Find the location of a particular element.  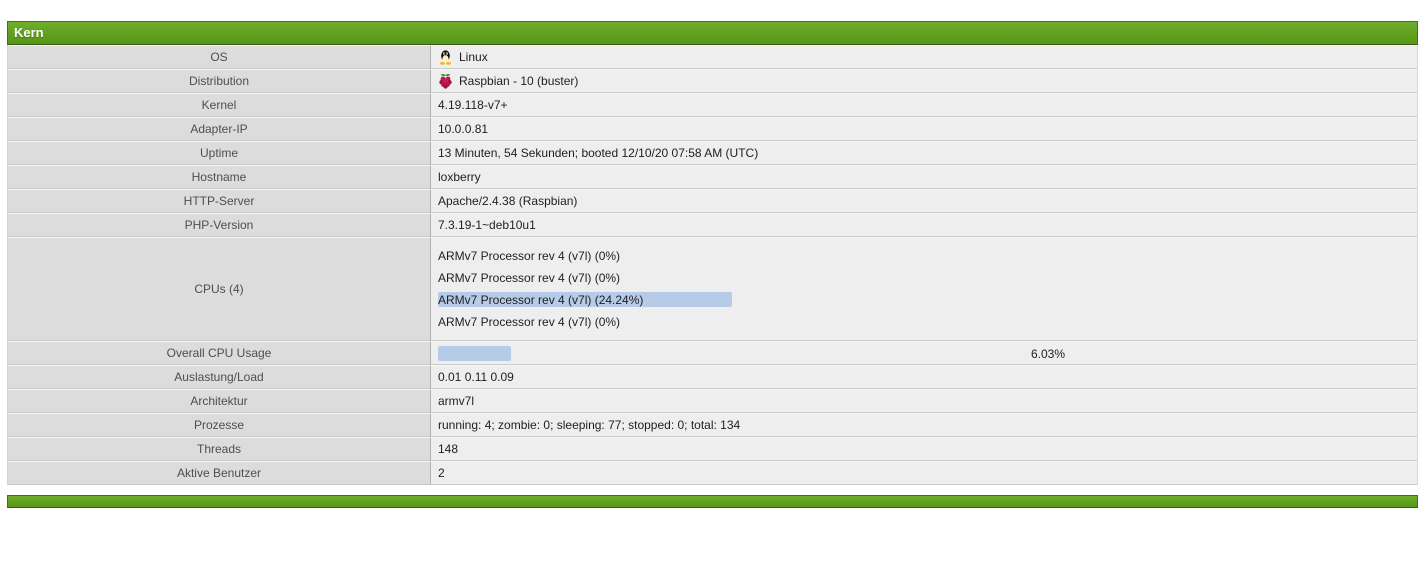

row-label-threads: Threads is located at coordinates (219, 449).